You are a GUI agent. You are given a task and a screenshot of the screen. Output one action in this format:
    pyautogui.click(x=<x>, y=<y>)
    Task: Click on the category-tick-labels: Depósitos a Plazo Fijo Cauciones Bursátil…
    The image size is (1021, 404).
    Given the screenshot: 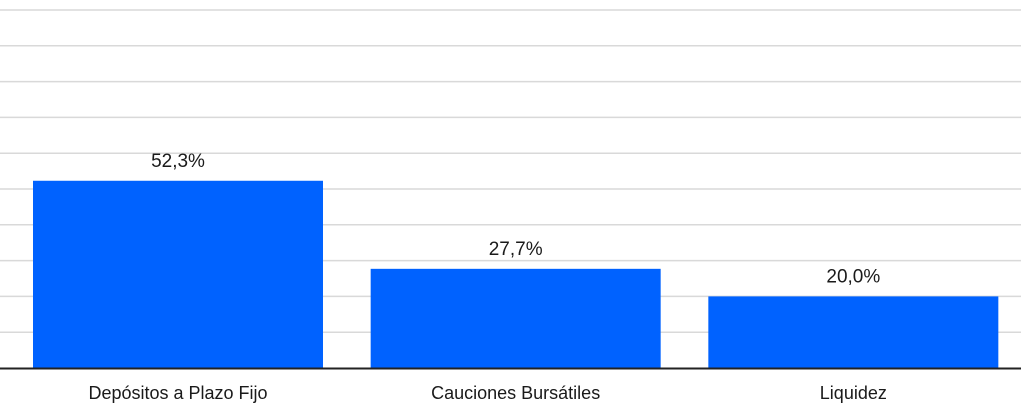 What is the action you would take?
    pyautogui.click(x=487, y=393)
    